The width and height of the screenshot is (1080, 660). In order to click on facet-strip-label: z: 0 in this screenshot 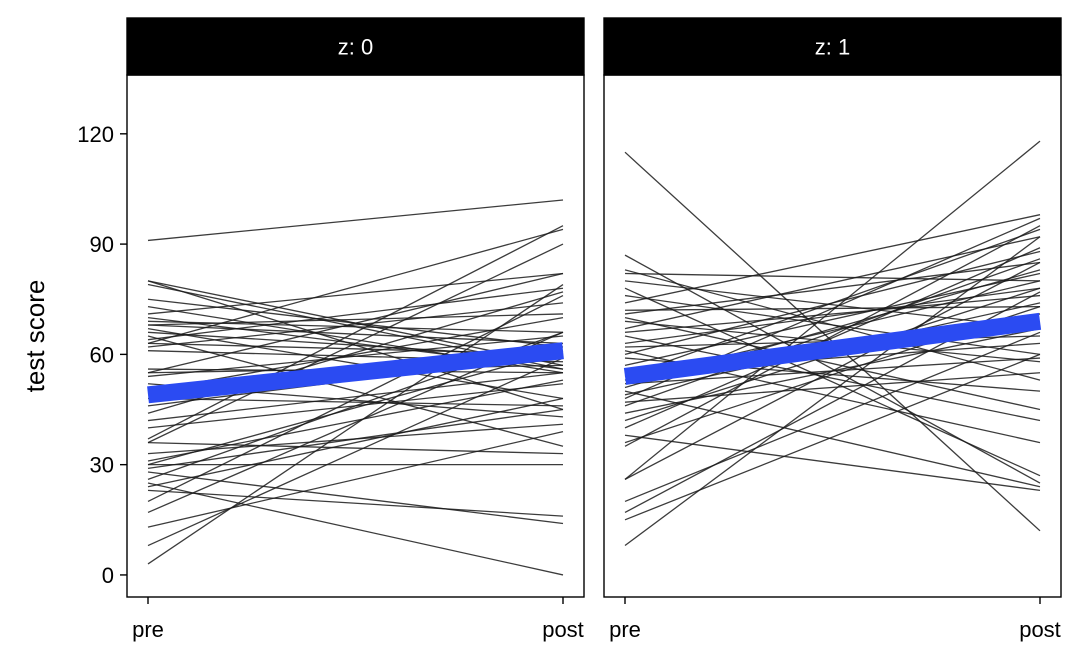, I will do `click(355, 47)`.